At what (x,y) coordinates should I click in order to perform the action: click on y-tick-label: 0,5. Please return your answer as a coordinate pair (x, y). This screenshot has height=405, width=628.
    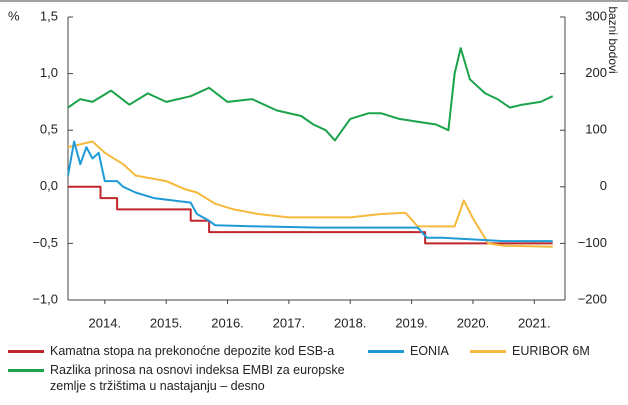
    Looking at the image, I should click on (49, 129).